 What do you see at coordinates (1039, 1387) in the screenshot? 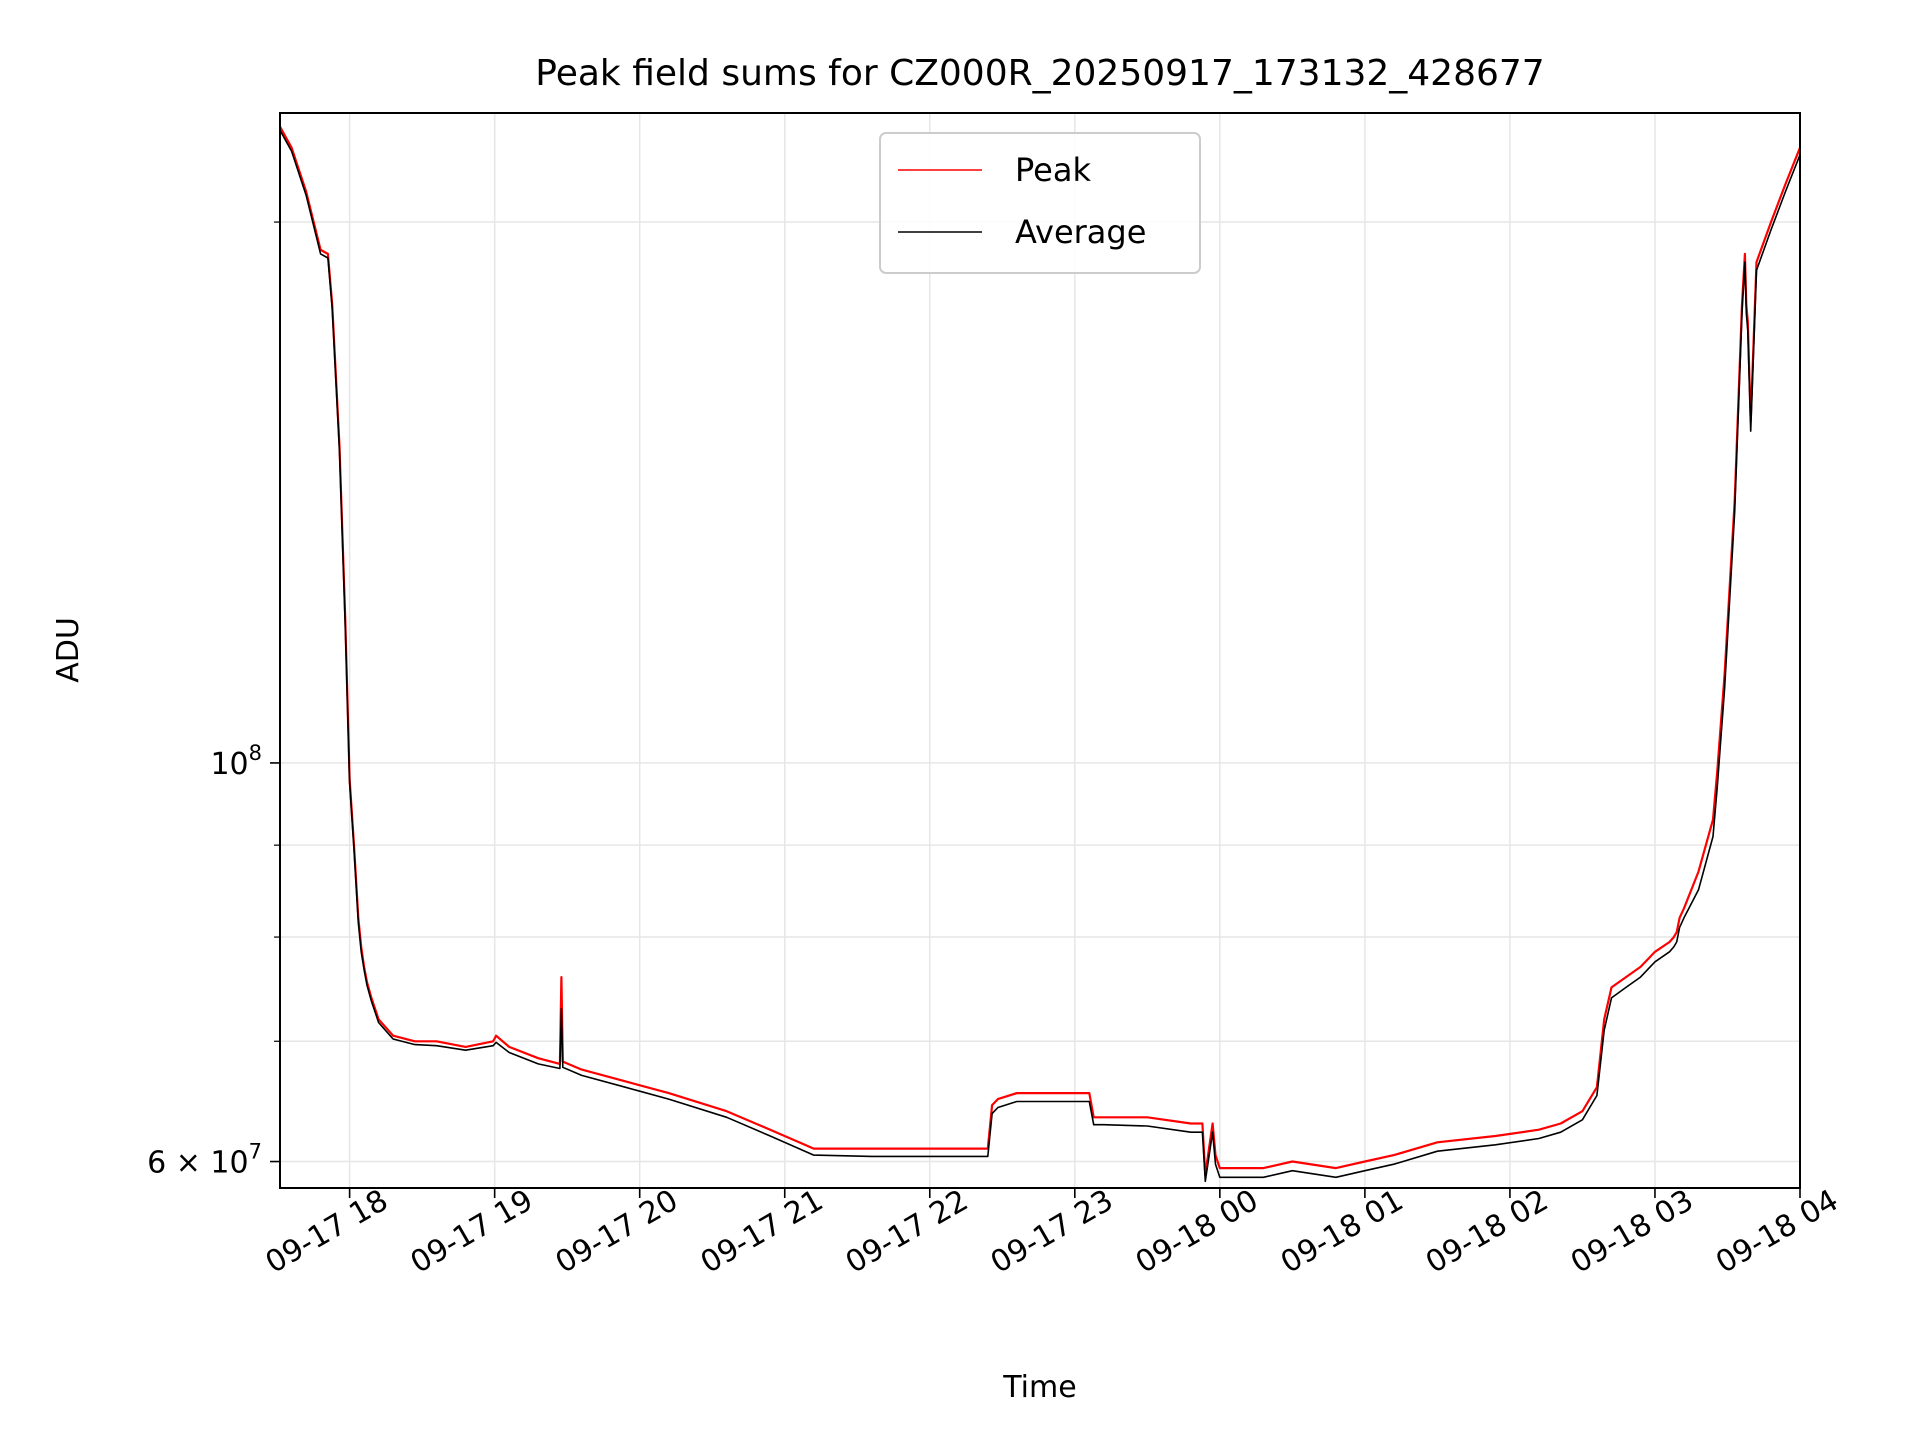
I see `x-axis-label: Time` at bounding box center [1039, 1387].